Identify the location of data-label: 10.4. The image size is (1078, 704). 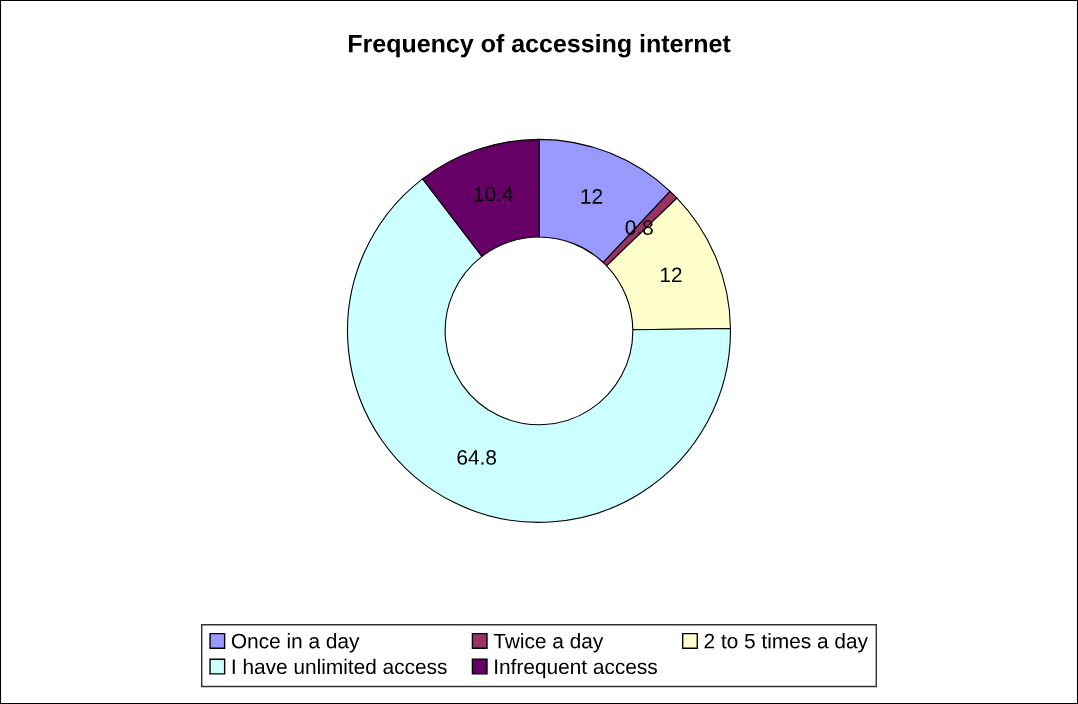
(493, 194).